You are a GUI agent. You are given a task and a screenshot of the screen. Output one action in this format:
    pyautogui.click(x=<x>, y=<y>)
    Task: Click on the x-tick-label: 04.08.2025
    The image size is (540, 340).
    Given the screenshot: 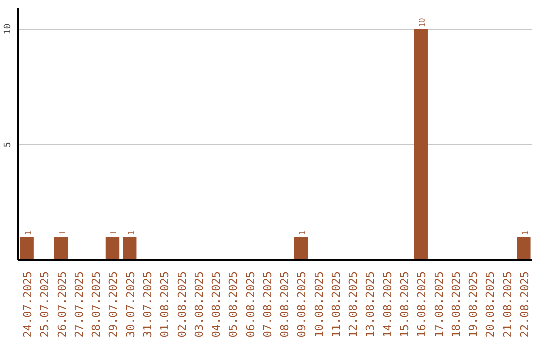 What is the action you would take?
    pyautogui.click(x=217, y=304)
    